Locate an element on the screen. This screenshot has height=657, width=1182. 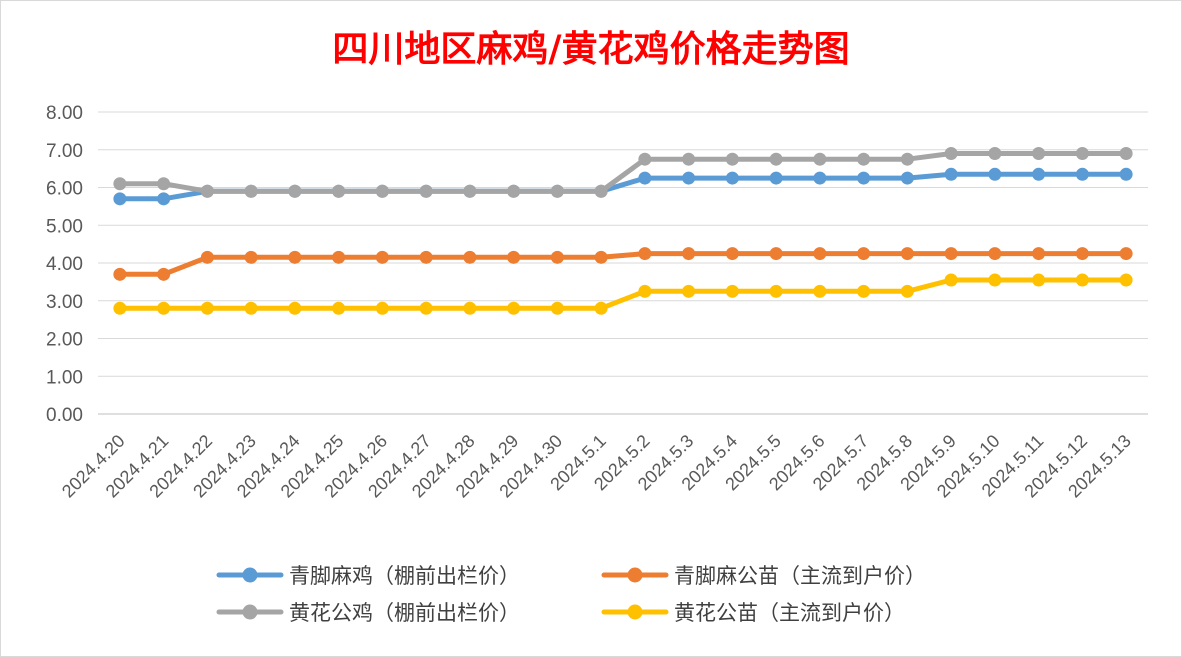
series is located at coordinates (623, 172).